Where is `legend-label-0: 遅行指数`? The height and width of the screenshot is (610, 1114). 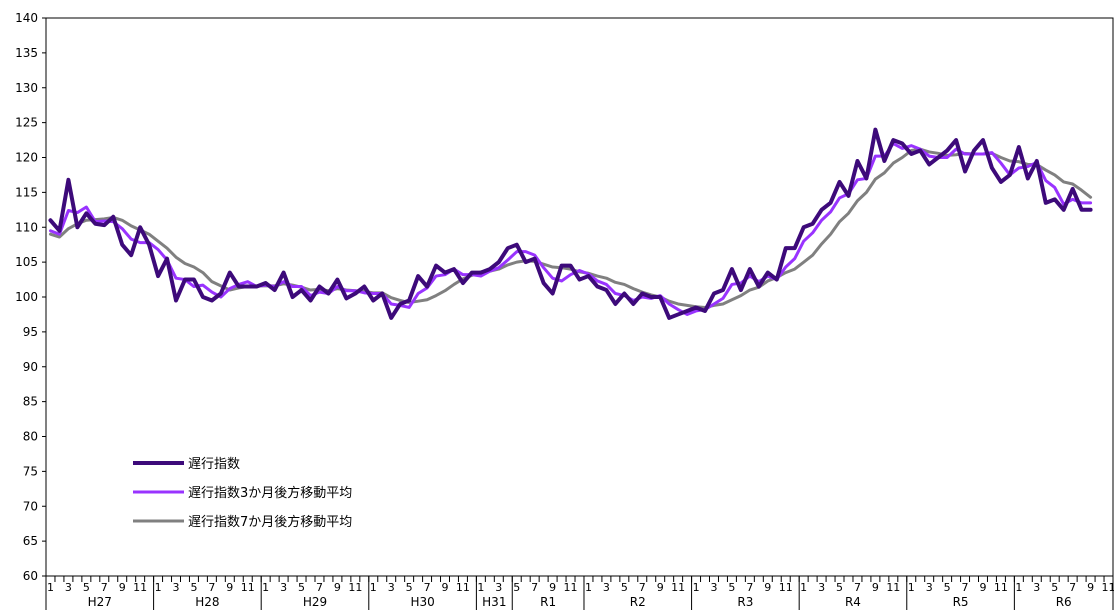
legend-label-0: 遅行指数 is located at coordinates (214, 464).